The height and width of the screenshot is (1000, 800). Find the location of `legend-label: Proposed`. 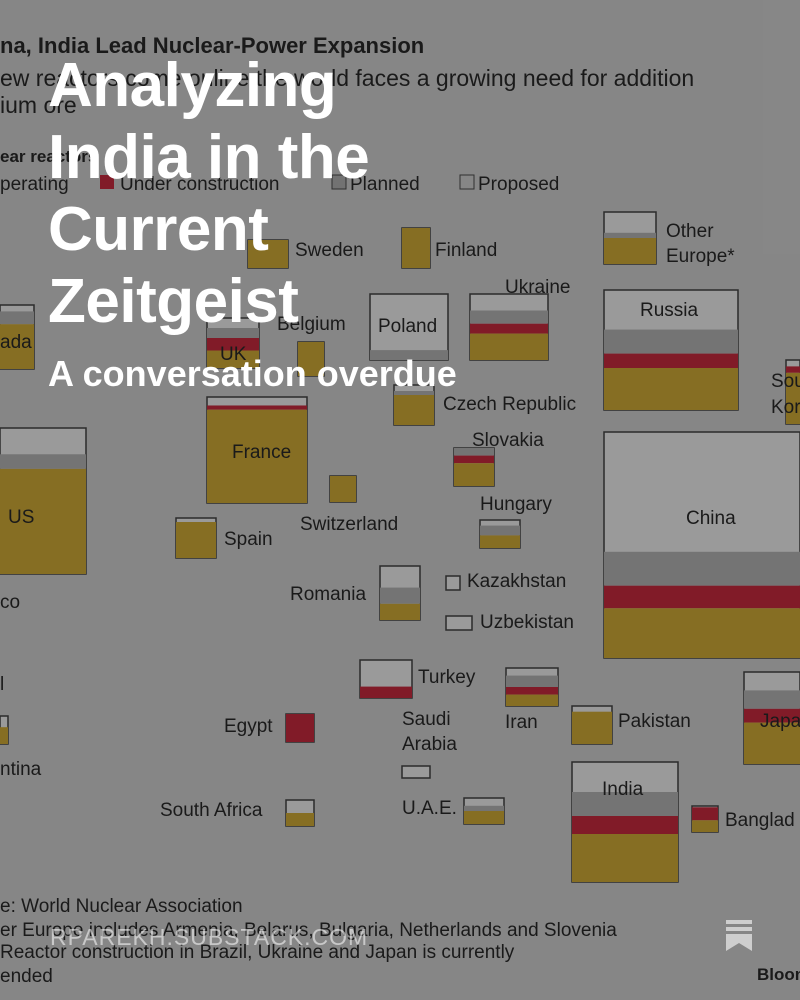

legend-label: Proposed is located at coordinates (518, 184).